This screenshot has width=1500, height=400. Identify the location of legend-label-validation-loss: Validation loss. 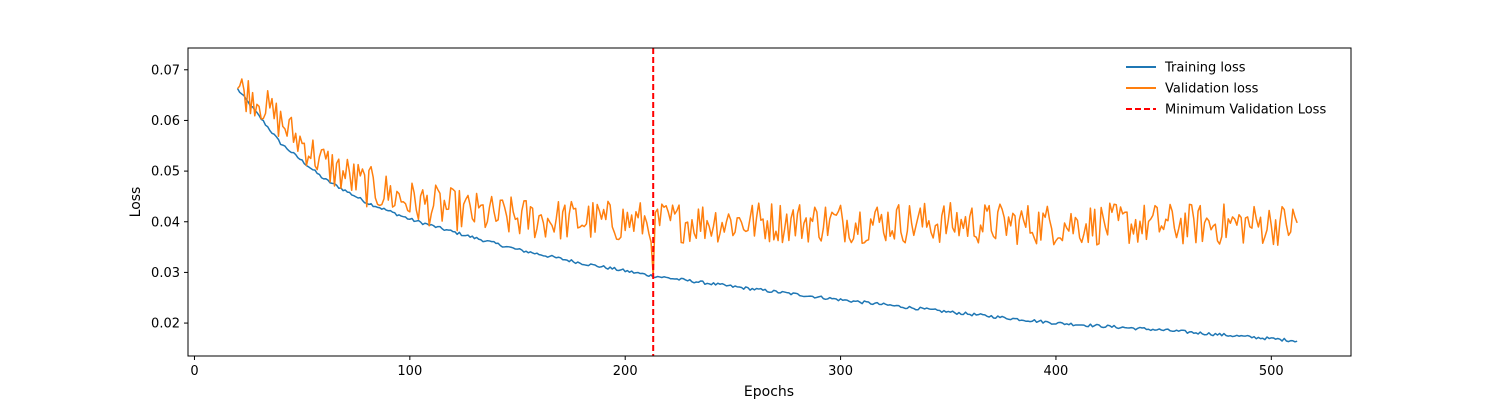
(1212, 89).